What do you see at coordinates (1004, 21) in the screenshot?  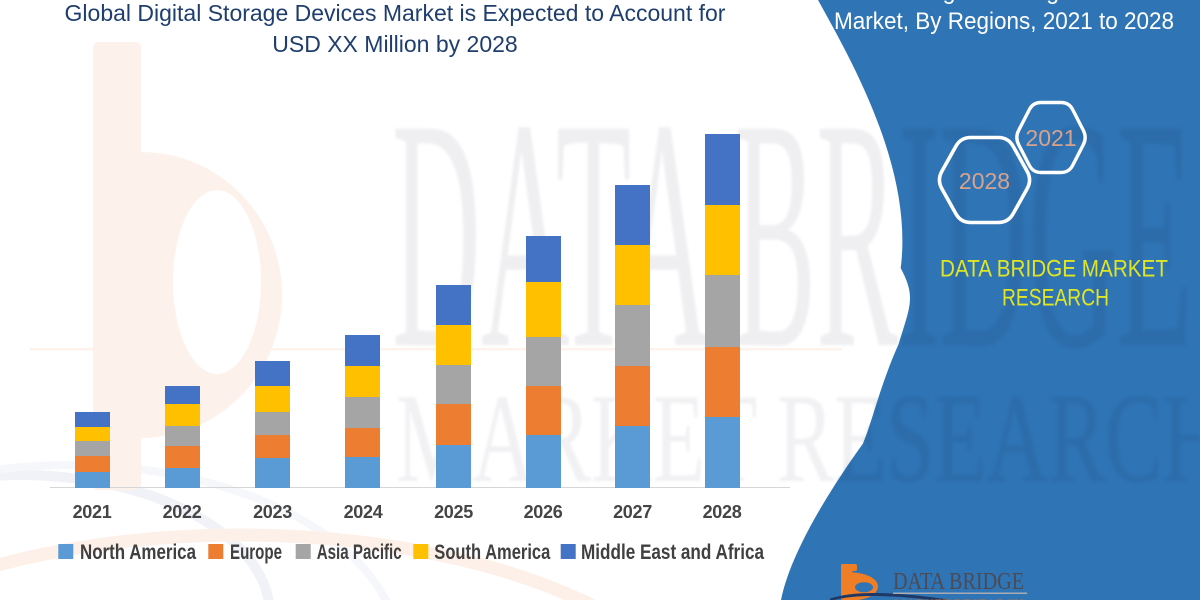 I see `svg-text:Market, By Regions, 2021 to 20: Market, By Regions, 2021 to 2028` at bounding box center [1004, 21].